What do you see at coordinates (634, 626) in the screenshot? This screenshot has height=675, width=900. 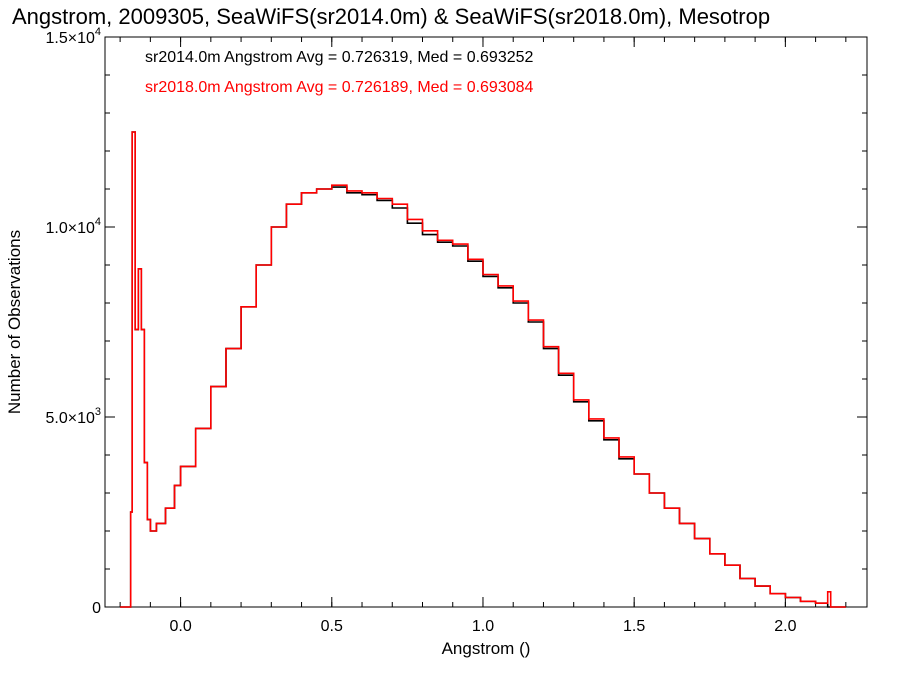 I see `x-tick-label: 1.5` at bounding box center [634, 626].